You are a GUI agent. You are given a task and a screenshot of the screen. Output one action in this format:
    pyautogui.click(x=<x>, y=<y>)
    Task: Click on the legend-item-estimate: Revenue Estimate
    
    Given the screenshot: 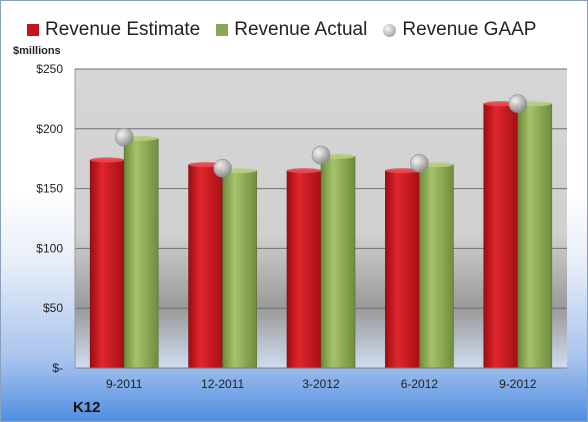 What is the action you would take?
    pyautogui.click(x=113, y=30)
    